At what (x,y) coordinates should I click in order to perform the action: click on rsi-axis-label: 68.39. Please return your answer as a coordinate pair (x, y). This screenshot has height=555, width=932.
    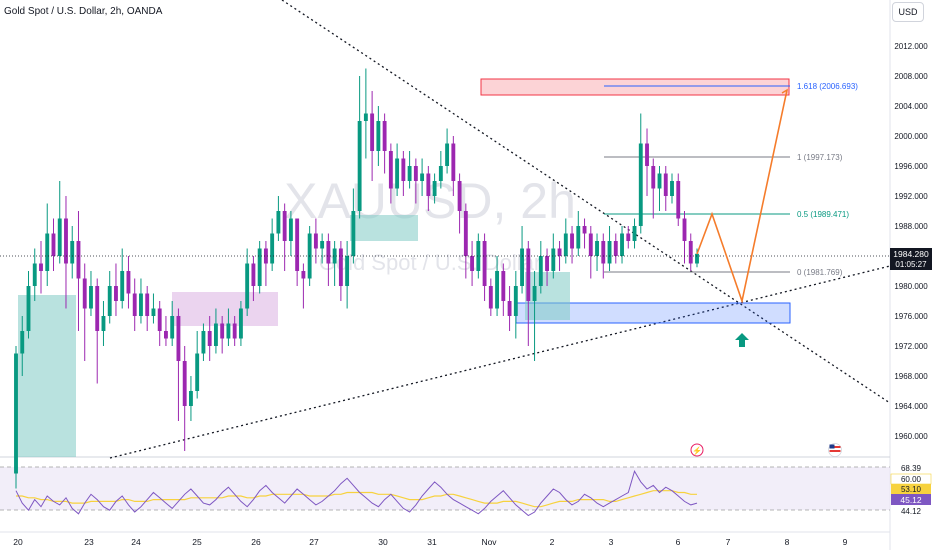
    Looking at the image, I should click on (911, 468).